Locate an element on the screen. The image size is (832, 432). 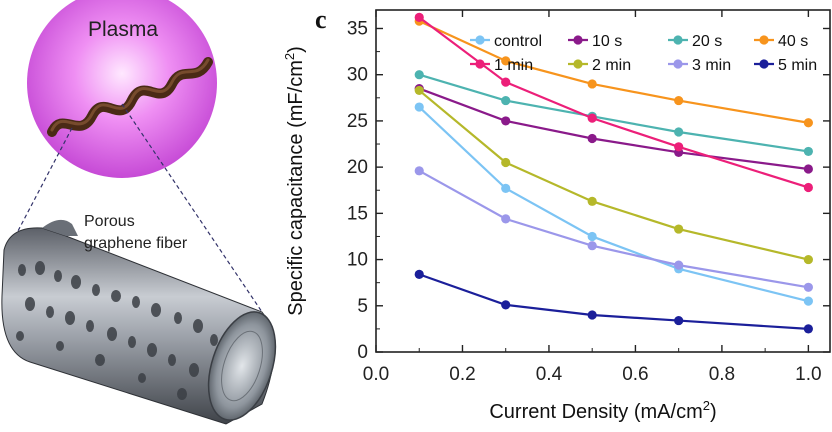
legend-label-5-min: 5 min is located at coordinates (797, 65).